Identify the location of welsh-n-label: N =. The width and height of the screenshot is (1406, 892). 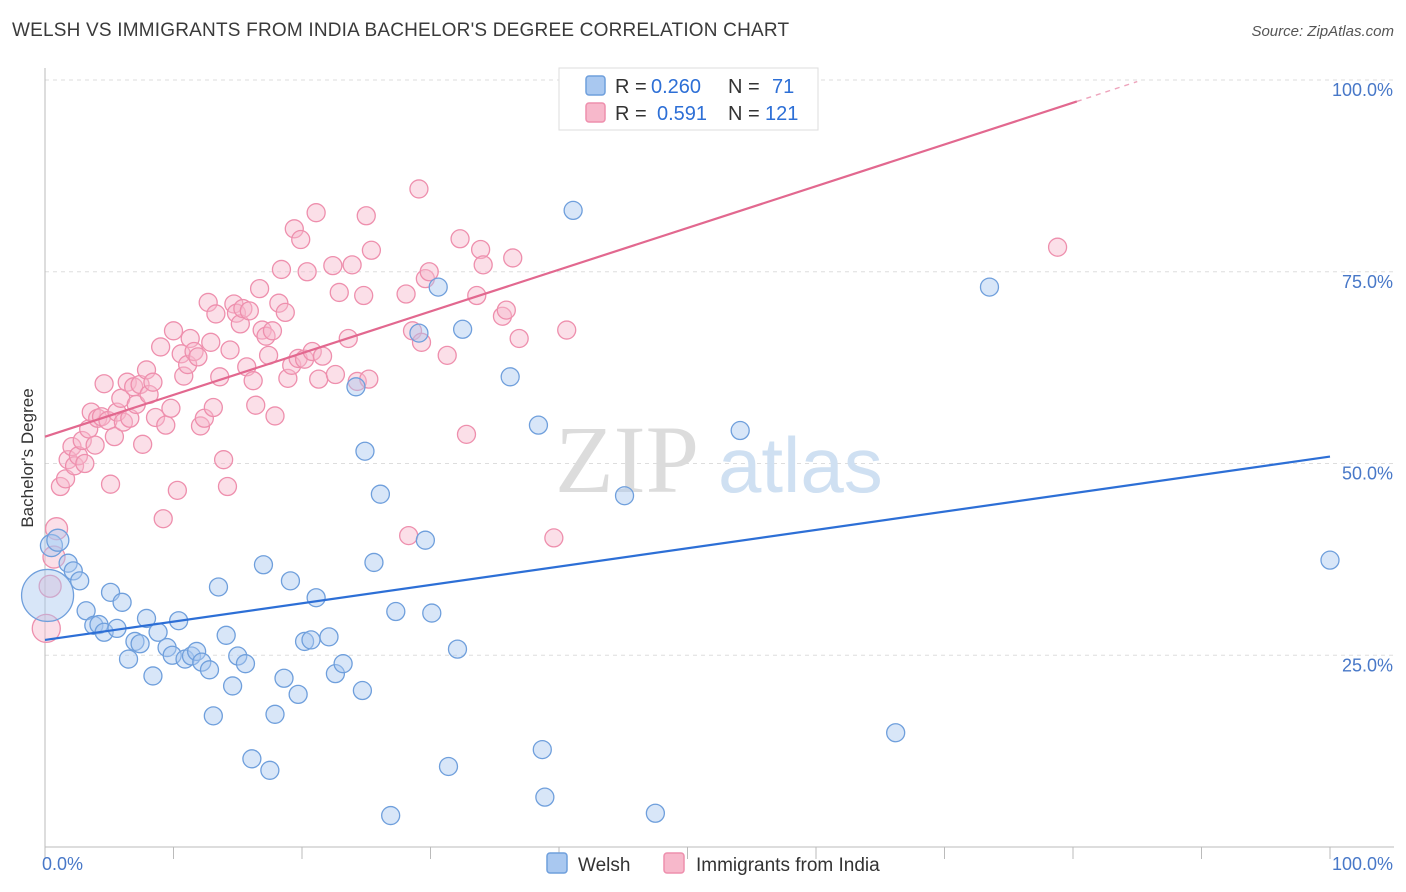
(744, 87).